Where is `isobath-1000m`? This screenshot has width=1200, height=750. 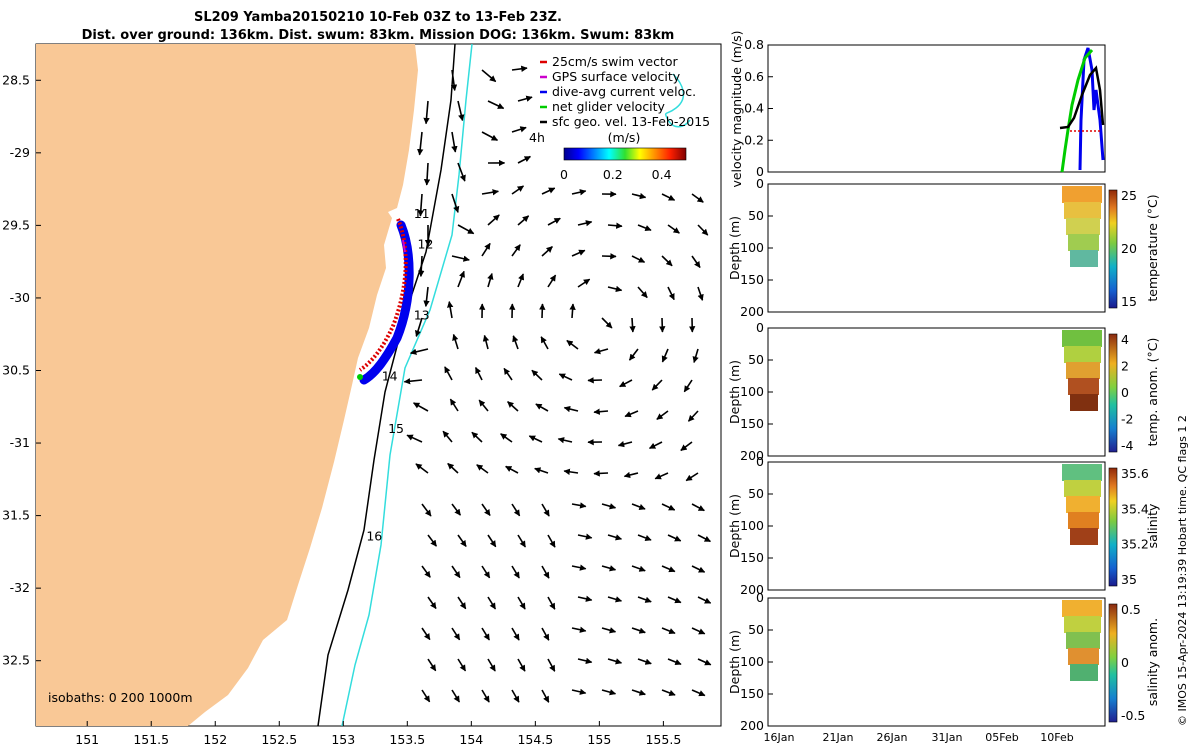
isobath-1000m is located at coordinates (407, 385).